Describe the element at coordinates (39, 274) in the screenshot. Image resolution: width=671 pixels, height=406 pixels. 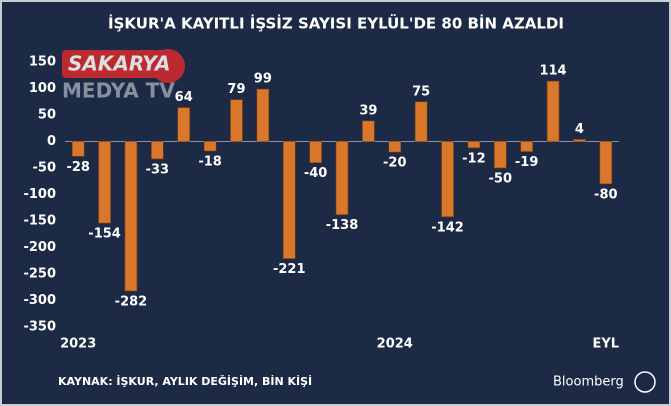
I see `y-tick-label: -250` at that location.